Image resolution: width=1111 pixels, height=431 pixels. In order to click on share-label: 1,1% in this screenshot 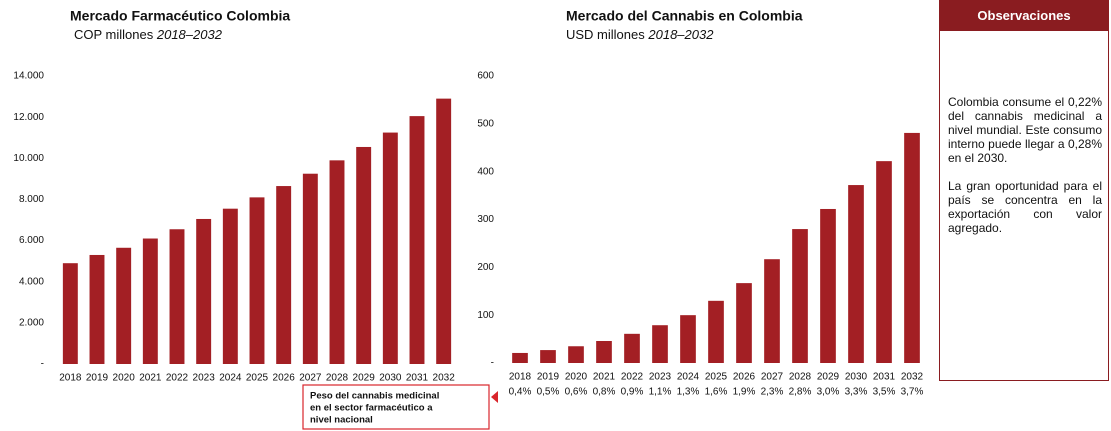, I will do `click(660, 392)`.